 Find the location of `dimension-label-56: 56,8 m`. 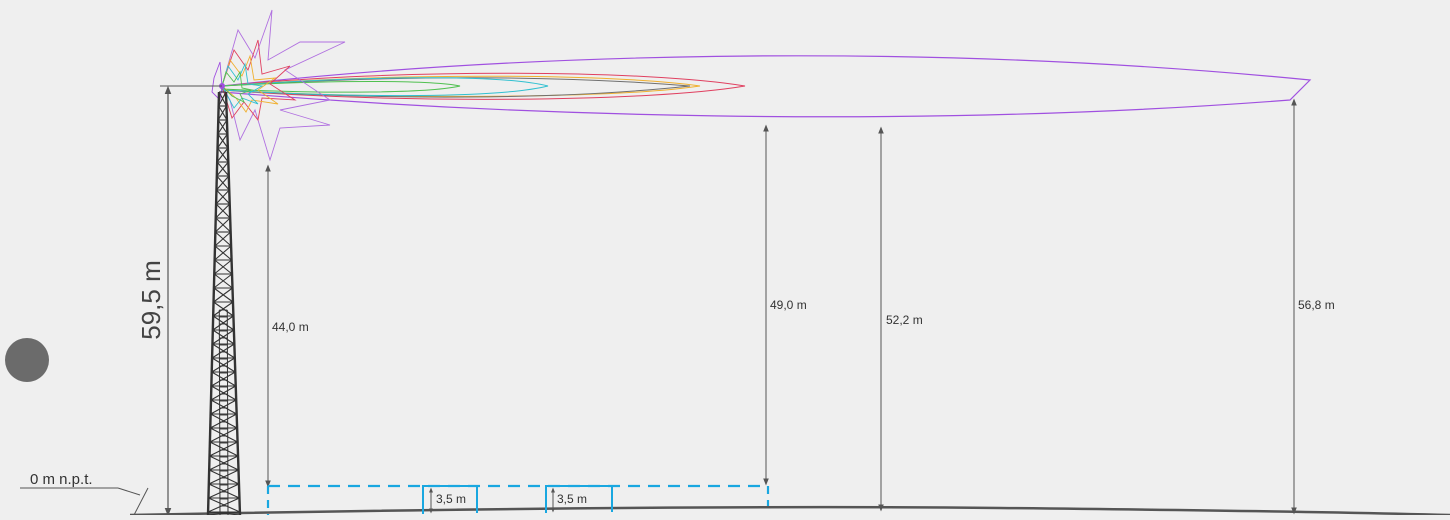

dimension-label-56: 56,8 m is located at coordinates (1316, 305).